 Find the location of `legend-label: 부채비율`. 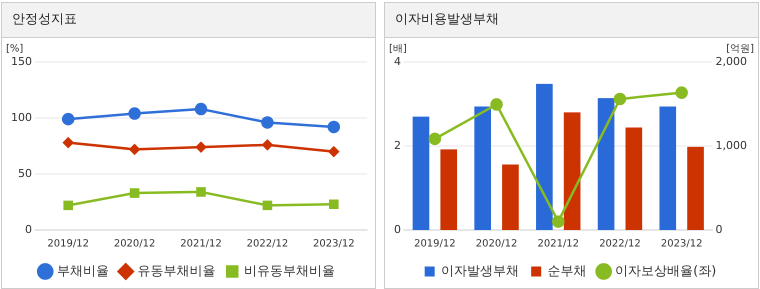

legend-label: 부채비율 is located at coordinates (82, 271).